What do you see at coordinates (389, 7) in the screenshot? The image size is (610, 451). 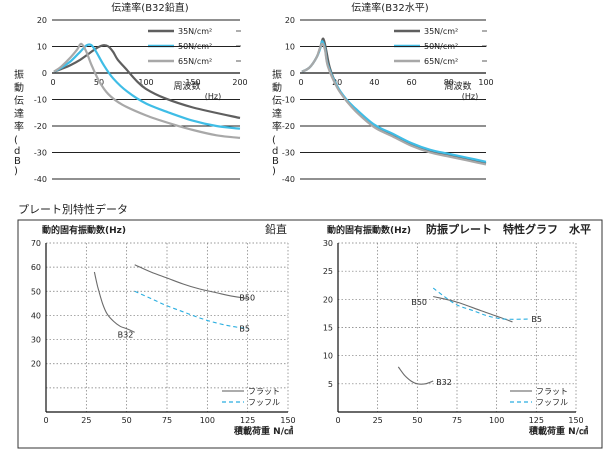 I see `chart-title: 伝達率(B32水平)` at bounding box center [389, 7].